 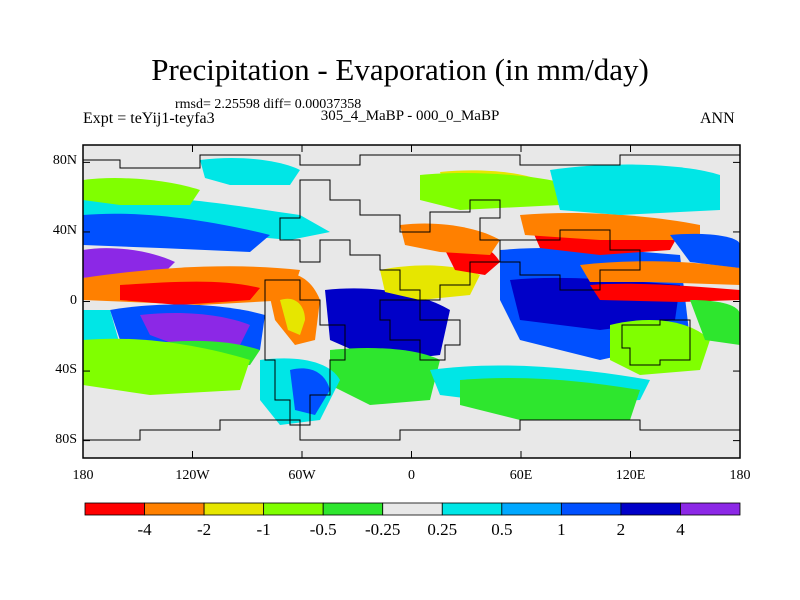 What do you see at coordinates (430, 282) in the screenshot?
I see `field-gondwana-yellow` at bounding box center [430, 282].